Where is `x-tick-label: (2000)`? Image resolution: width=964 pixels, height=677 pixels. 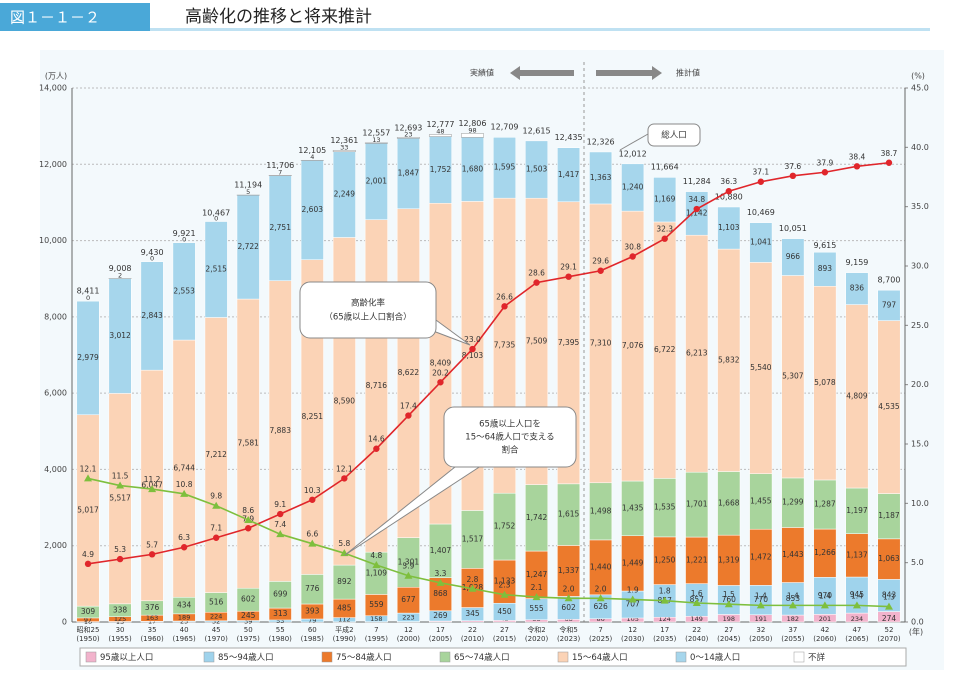
x-tick-label: (2000) is located at coordinates (409, 639).